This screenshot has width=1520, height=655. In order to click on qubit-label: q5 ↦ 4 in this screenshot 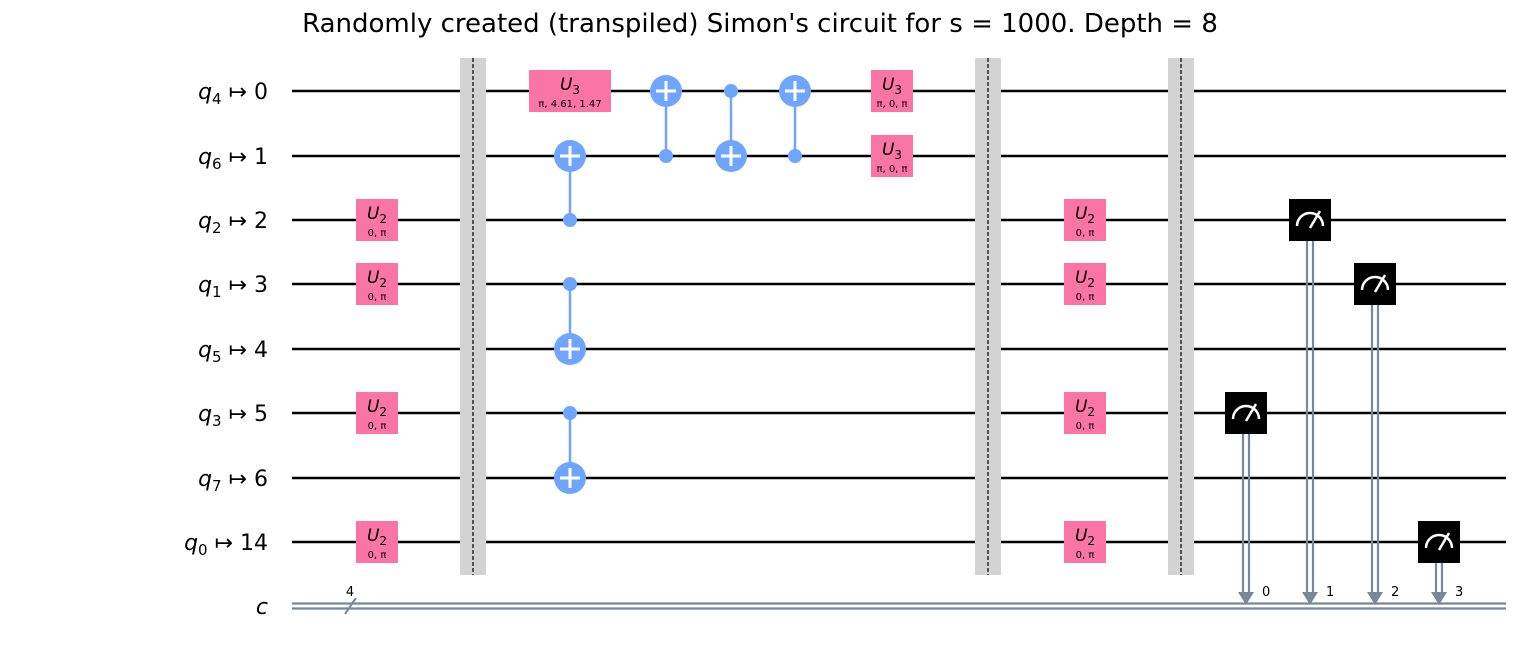, I will do `click(233, 352)`.